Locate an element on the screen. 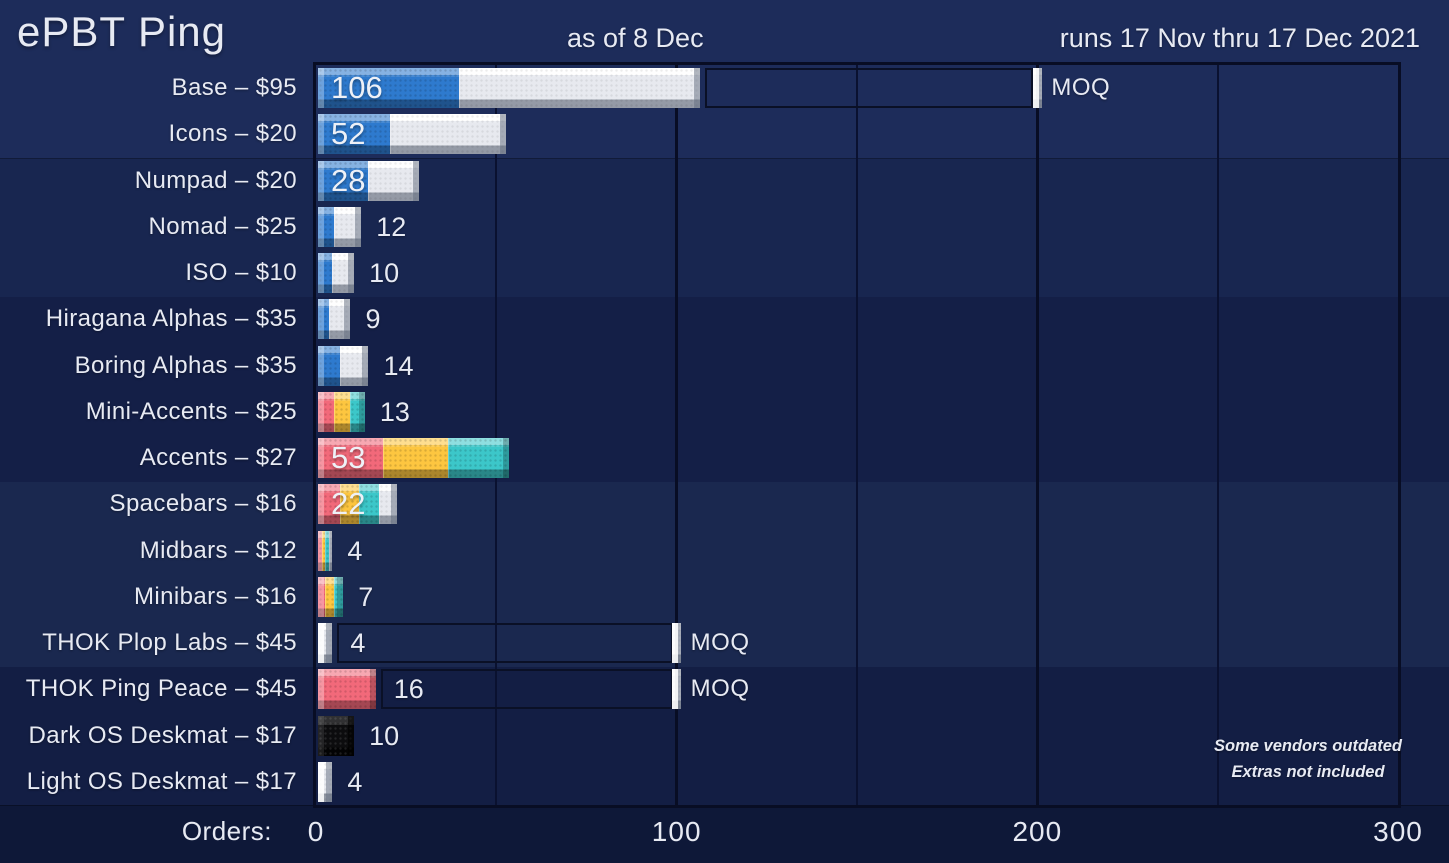 This screenshot has width=1449, height=863. x-tick-label-100: 100 is located at coordinates (676, 831).